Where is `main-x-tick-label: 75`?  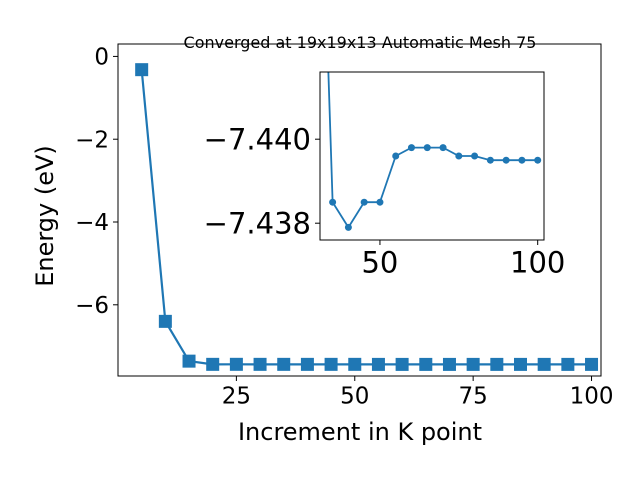 main-x-tick-label: 75 is located at coordinates (473, 397).